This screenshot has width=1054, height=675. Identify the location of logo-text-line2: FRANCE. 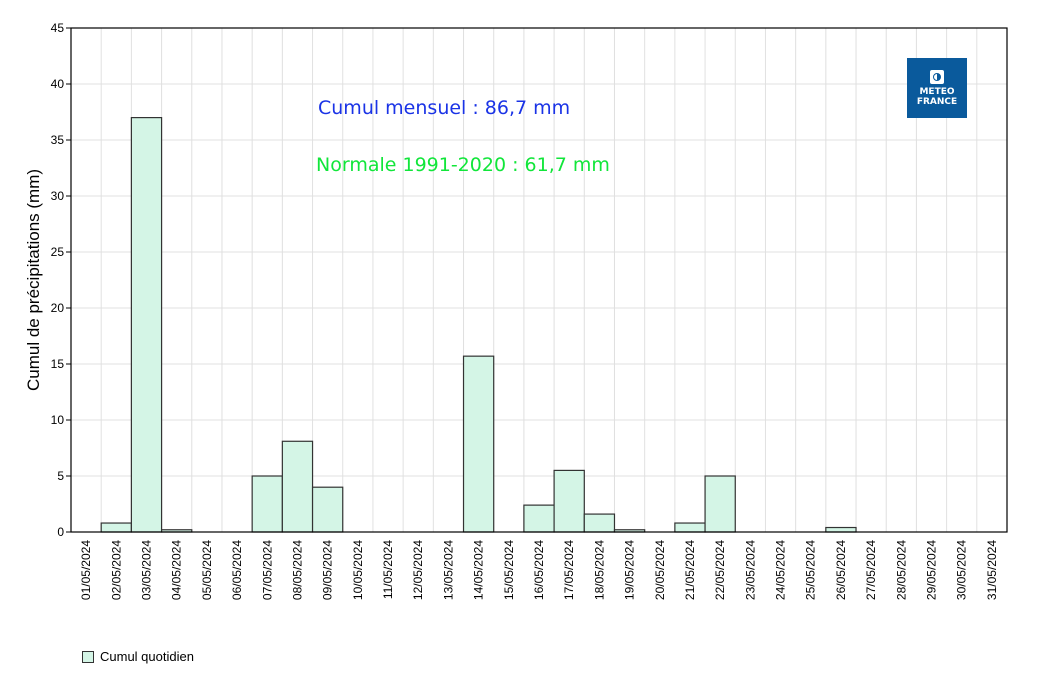
(937, 101).